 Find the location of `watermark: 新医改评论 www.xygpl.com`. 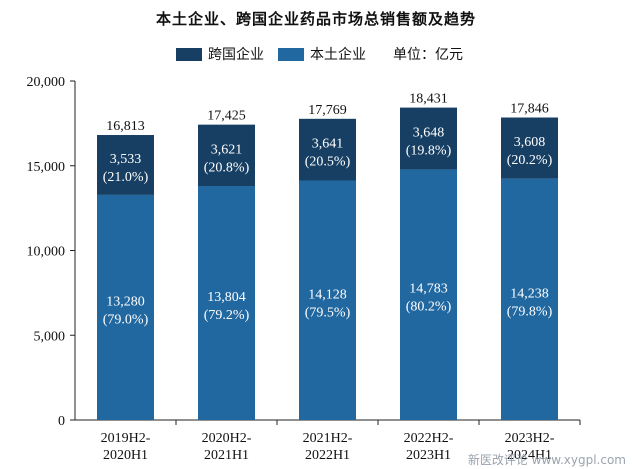

watermark: 新医改评论 www.xygpl.com is located at coordinates (546, 460).